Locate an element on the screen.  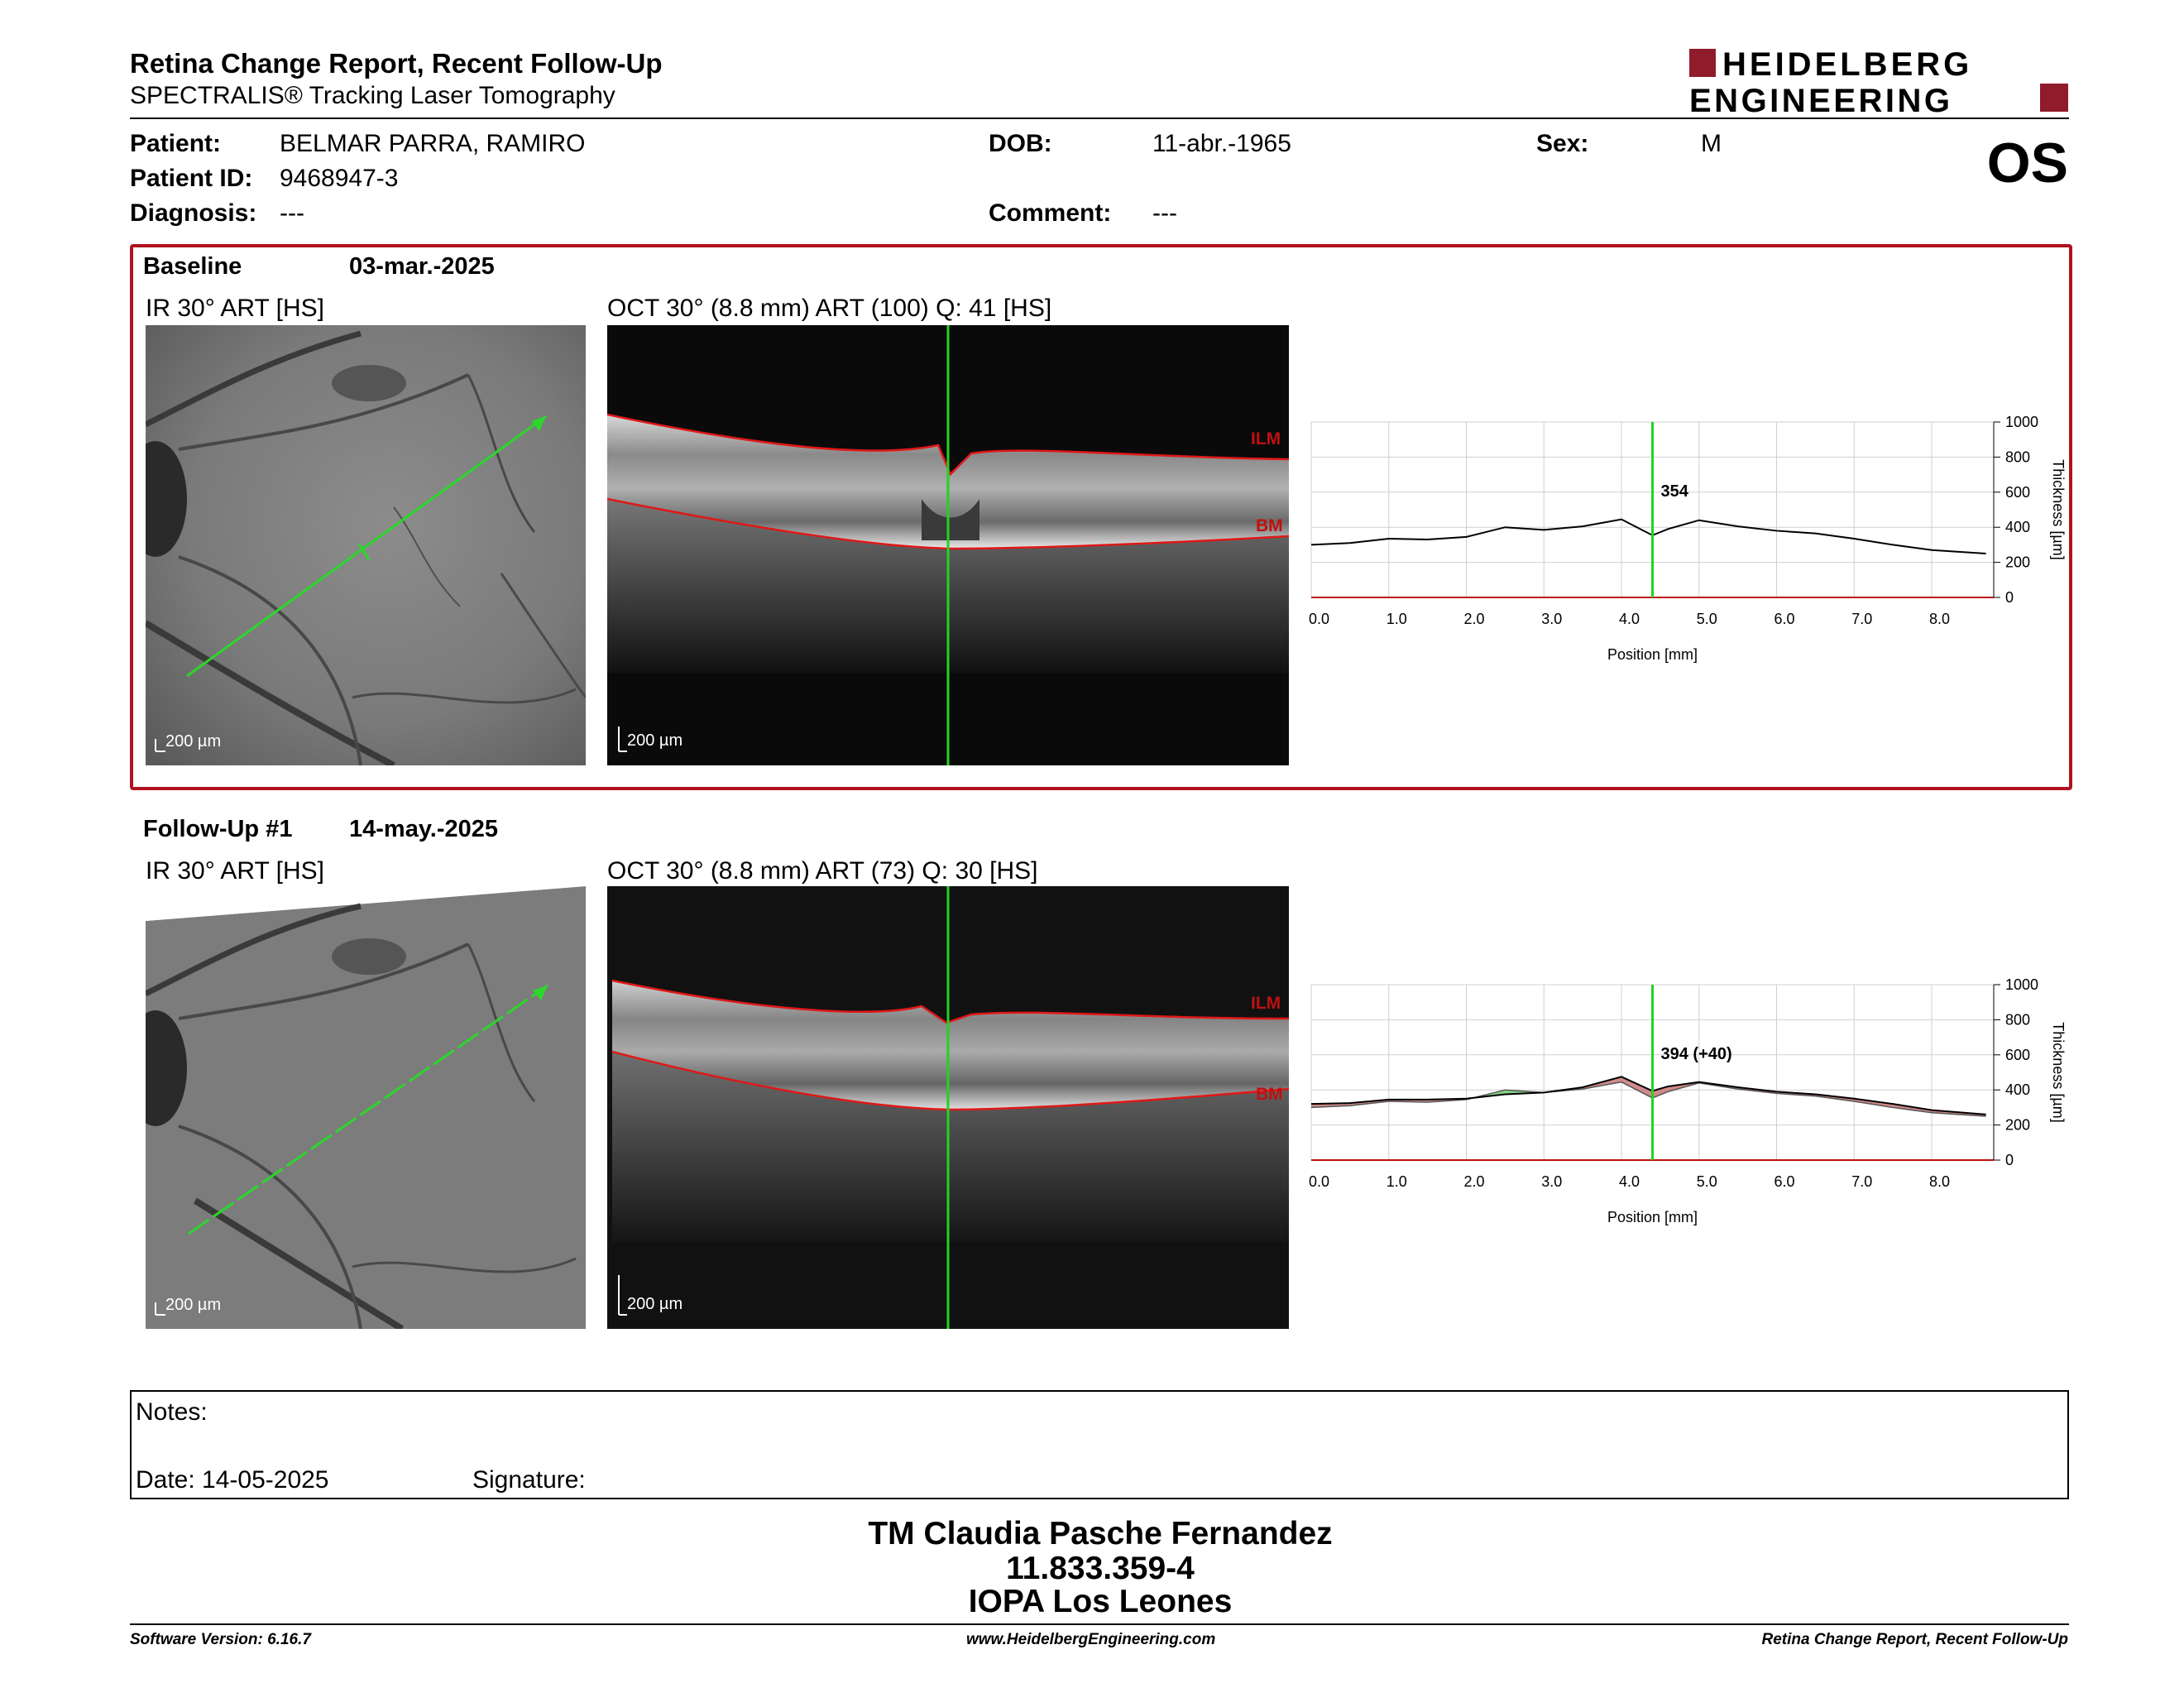
header-divider is located at coordinates (1099, 118).